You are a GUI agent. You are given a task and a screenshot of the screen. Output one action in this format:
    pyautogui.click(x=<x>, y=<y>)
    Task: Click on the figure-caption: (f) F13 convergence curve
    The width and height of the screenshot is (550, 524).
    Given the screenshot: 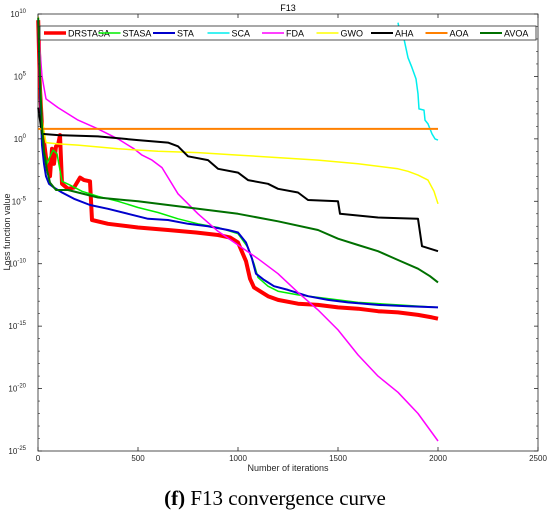 What is the action you would take?
    pyautogui.click(x=275, y=498)
    